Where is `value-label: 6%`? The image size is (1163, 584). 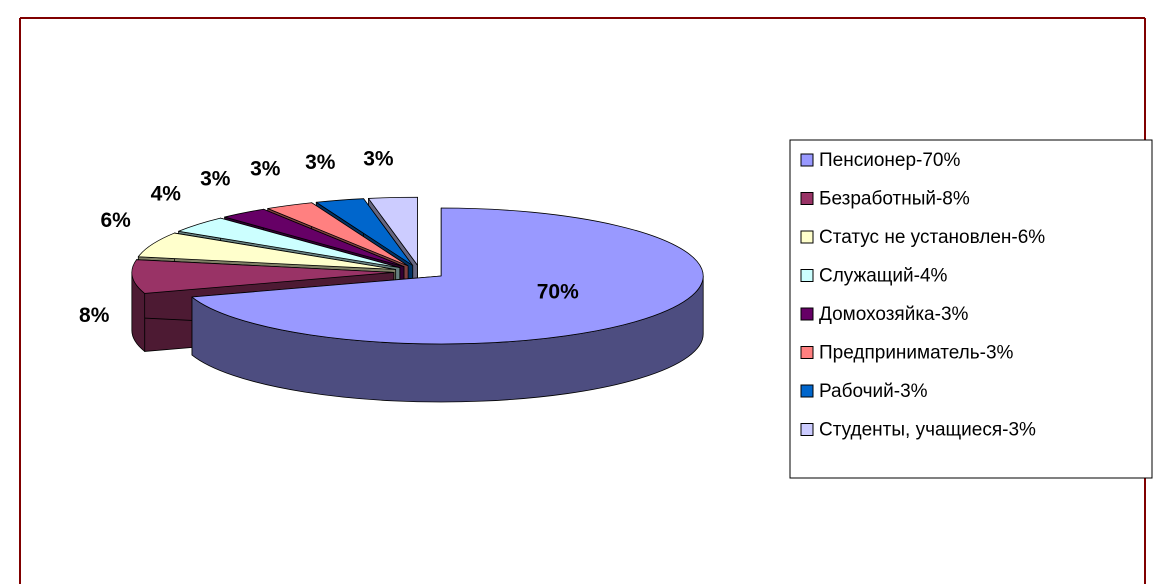 value-label: 6% is located at coordinates (115, 220).